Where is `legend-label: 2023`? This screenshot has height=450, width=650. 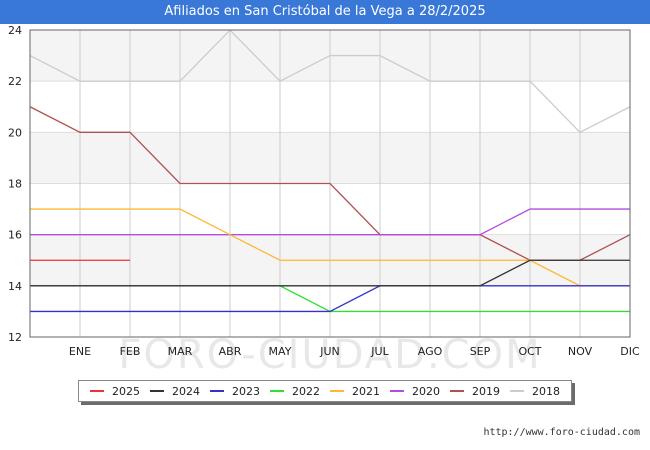 legend-label: 2023 is located at coordinates (246, 391).